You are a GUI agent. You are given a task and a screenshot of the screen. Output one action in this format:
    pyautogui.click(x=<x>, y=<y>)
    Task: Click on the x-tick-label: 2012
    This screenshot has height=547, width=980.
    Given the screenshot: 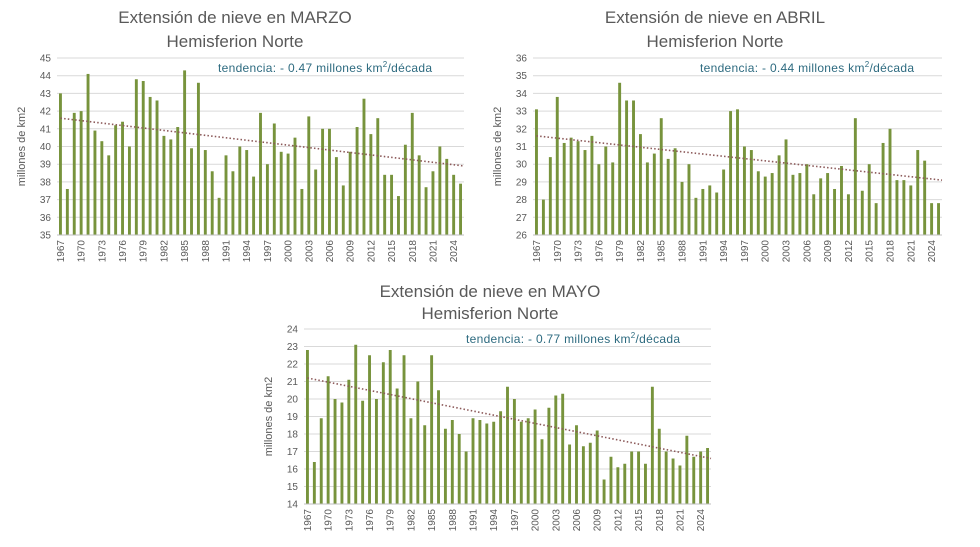 What is the action you would take?
    pyautogui.click(x=371, y=251)
    